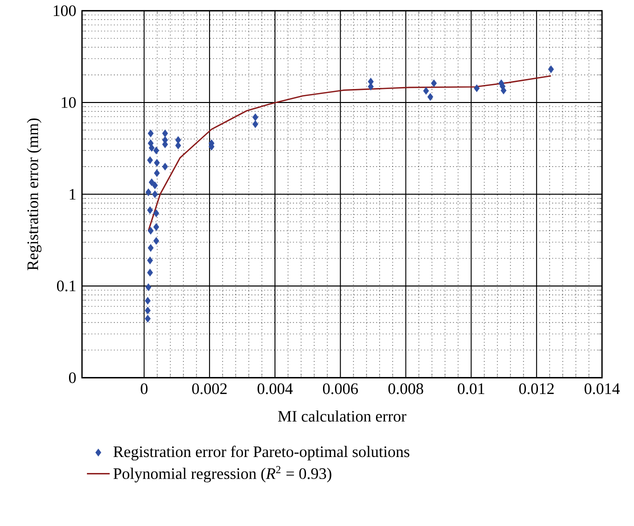 The height and width of the screenshot is (526, 634). Describe the element at coordinates (342, 416) in the screenshot. I see `x-axis-title: MI calculation error` at that location.